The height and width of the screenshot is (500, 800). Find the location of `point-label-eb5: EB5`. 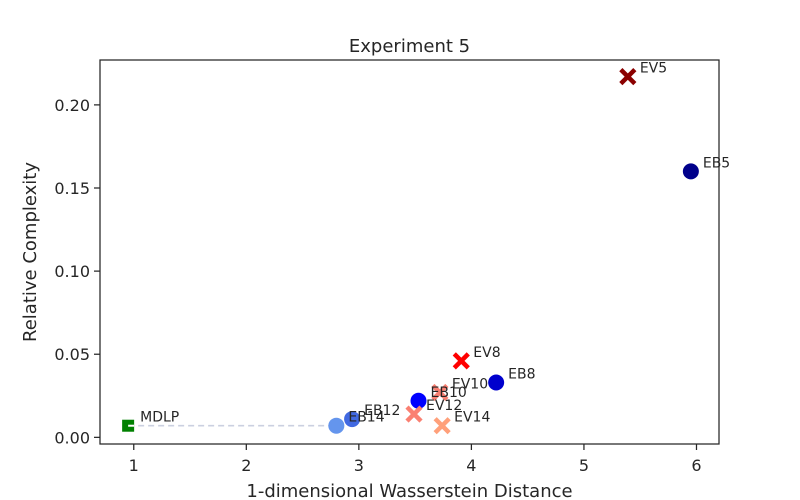

point-label-eb5: EB5 is located at coordinates (716, 163).